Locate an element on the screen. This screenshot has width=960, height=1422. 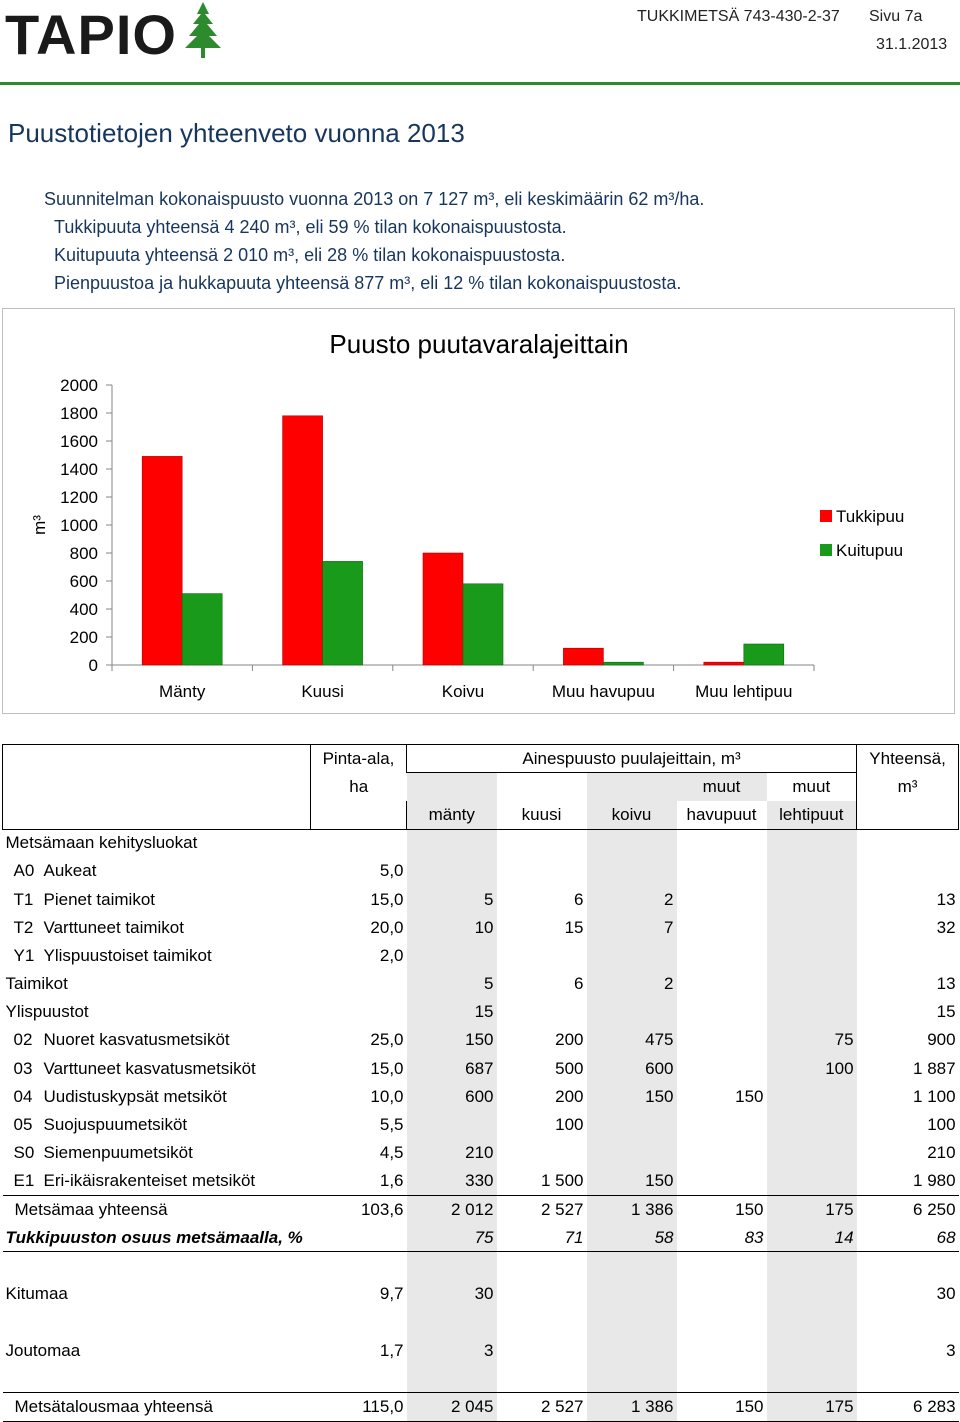
y-tick-label: 1800 is located at coordinates (79, 413).